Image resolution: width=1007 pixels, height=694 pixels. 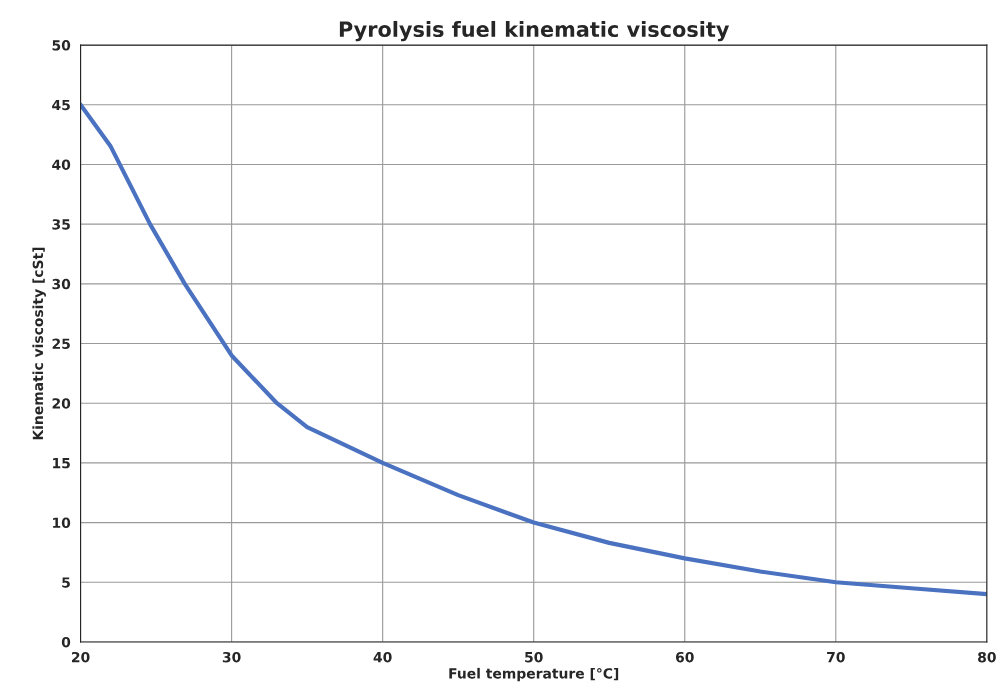 I want to click on x-tick-label: 30, so click(x=231, y=657).